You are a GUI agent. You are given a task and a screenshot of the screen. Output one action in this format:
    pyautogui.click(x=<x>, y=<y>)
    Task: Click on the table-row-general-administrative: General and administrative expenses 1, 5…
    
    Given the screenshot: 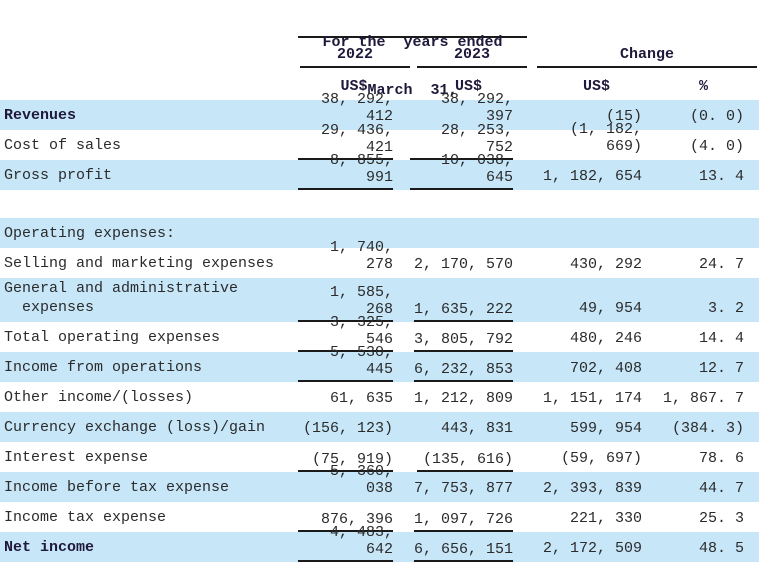 What is the action you would take?
    pyautogui.click(x=379, y=300)
    